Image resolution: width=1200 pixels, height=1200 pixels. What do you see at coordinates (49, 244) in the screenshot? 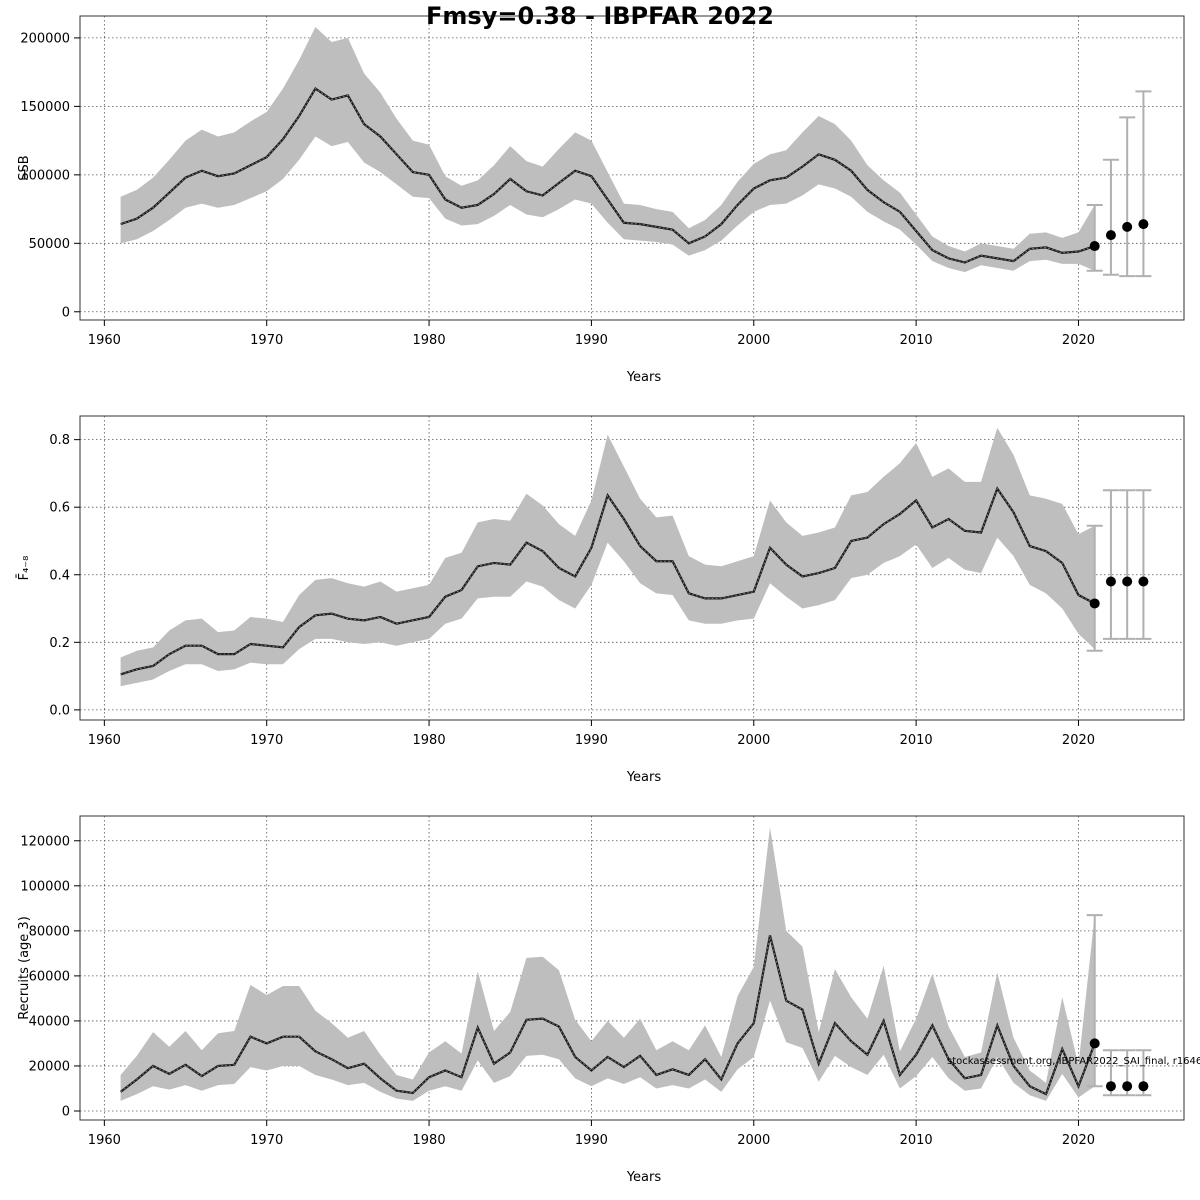
I see `y-tick-label: 50000` at bounding box center [49, 244].